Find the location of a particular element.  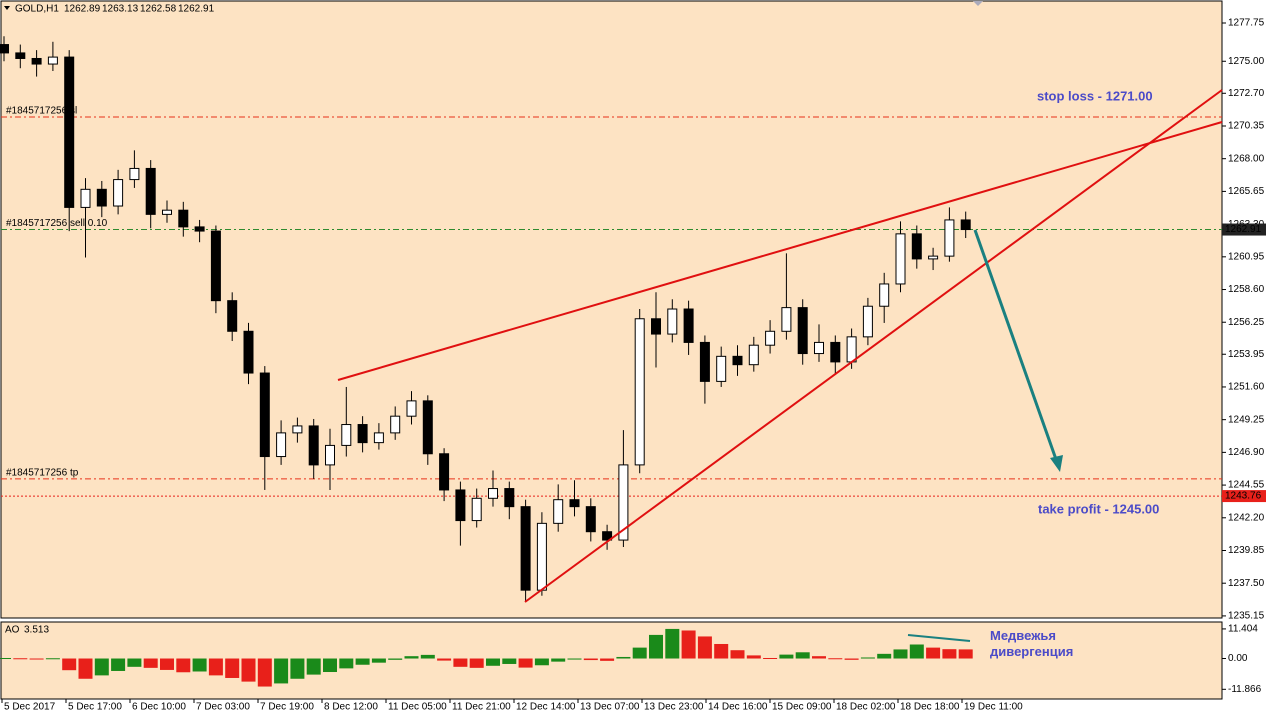

ohlc-open: 1262.89 is located at coordinates (82, 9).